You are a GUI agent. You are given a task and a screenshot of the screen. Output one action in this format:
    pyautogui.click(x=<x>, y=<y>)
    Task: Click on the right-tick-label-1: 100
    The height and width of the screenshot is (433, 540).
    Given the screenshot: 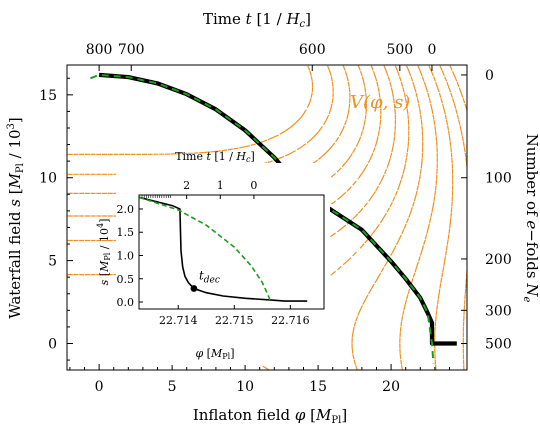 What is the action you would take?
    pyautogui.click(x=498, y=179)
    